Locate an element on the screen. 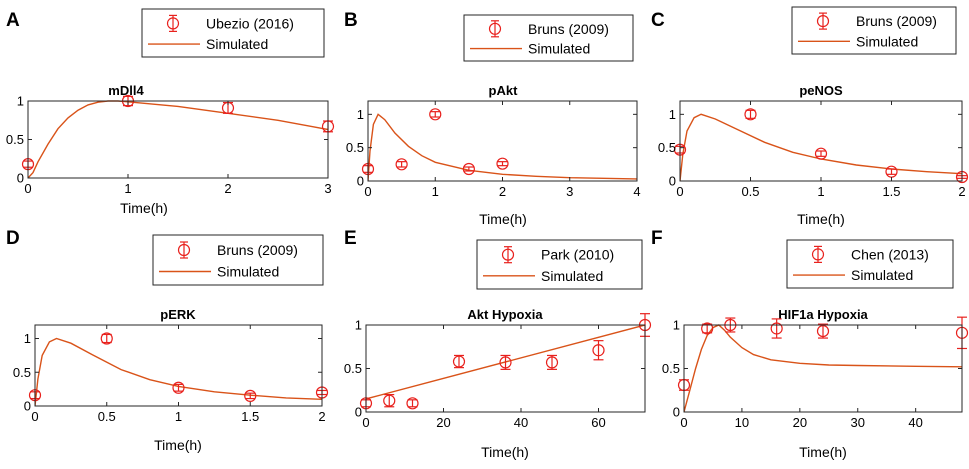 The height and width of the screenshot is (469, 969). chart-title: mDll4 is located at coordinates (126, 90).